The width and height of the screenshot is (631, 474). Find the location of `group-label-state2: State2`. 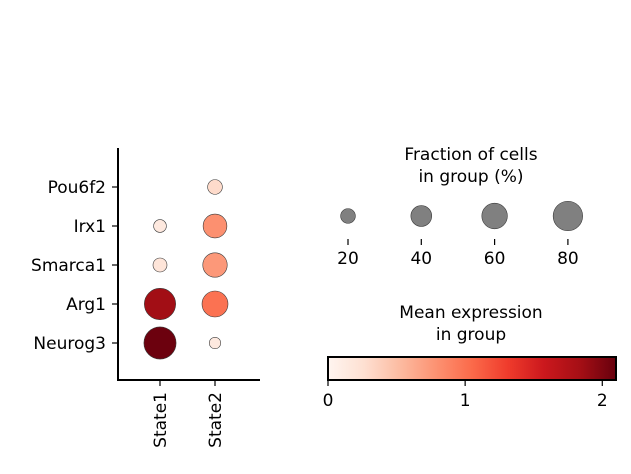

group-label-state2: State2 is located at coordinates (216, 420).